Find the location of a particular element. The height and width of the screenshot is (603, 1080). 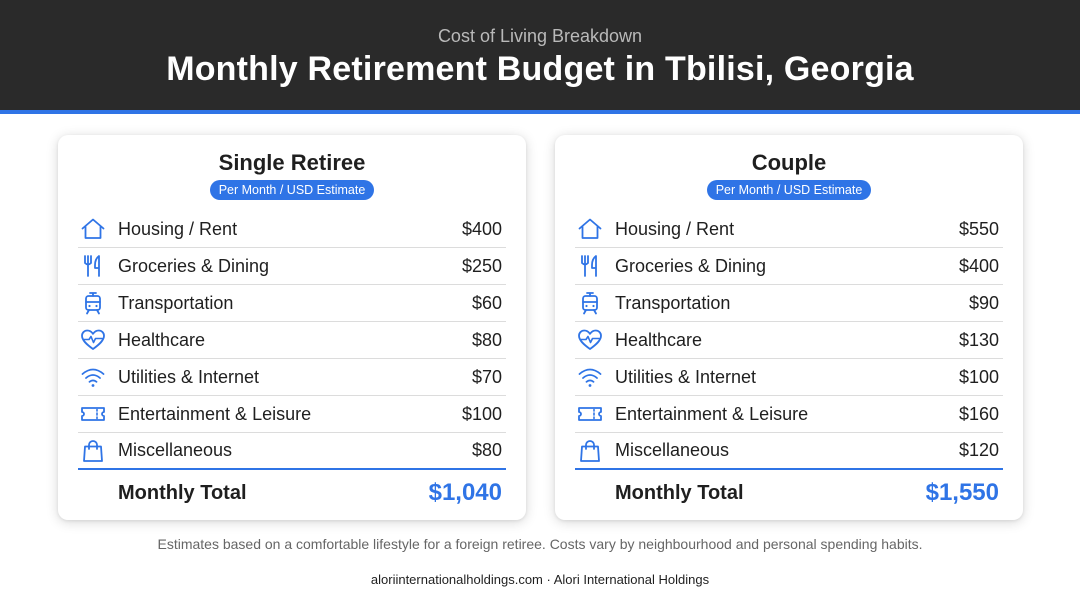

expense-row-healthcare: Healthcare $80 is located at coordinates (292, 340).